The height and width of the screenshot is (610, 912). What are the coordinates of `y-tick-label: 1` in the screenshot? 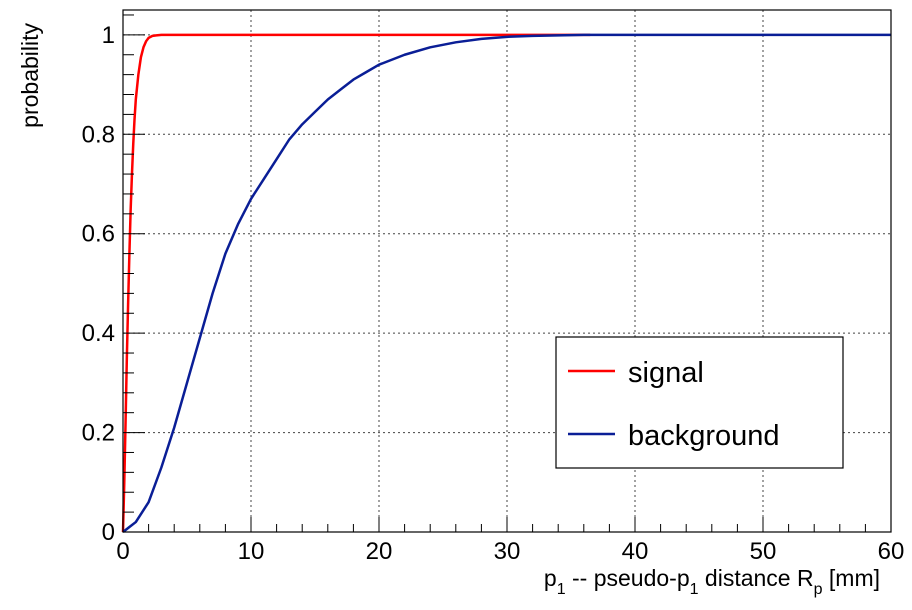 It's located at (108, 35).